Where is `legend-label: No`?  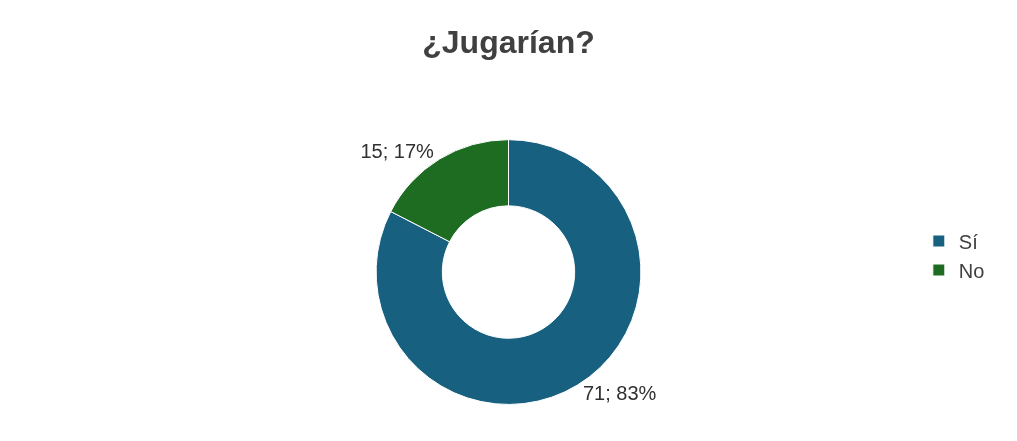
legend-label: No is located at coordinates (971, 270).